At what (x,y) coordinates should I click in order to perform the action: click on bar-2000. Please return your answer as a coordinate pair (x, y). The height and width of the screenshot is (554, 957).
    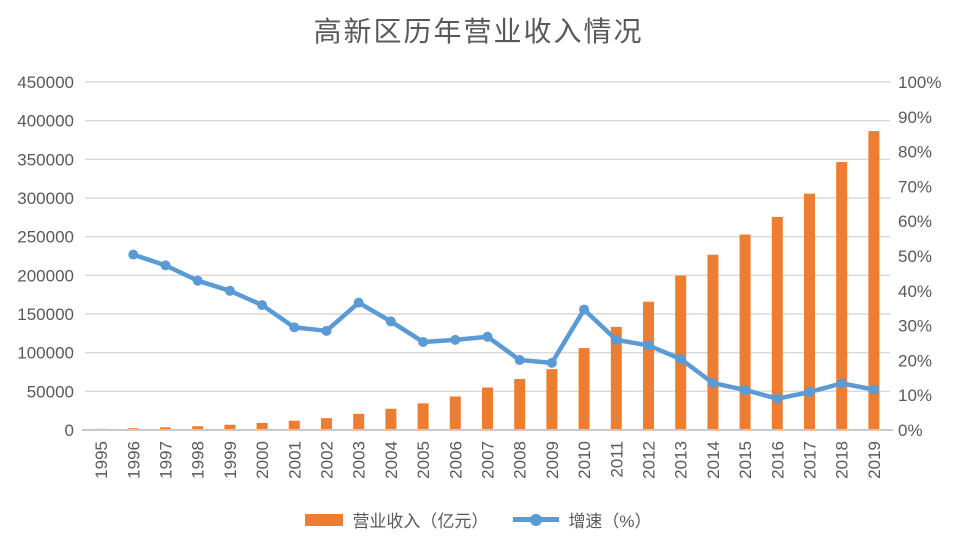
    Looking at the image, I should click on (262, 426).